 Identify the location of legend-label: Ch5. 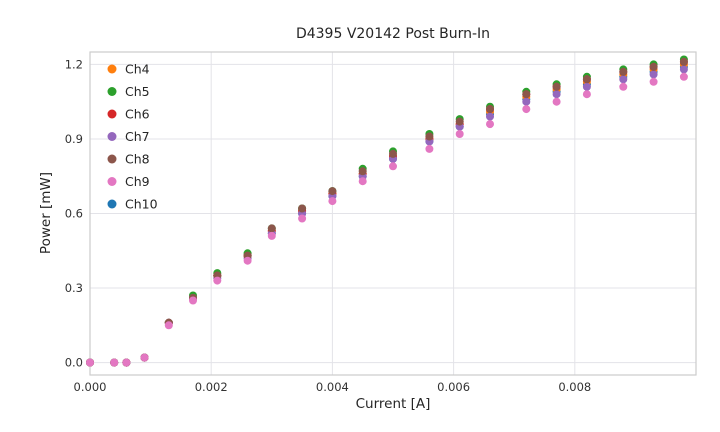
(137, 91).